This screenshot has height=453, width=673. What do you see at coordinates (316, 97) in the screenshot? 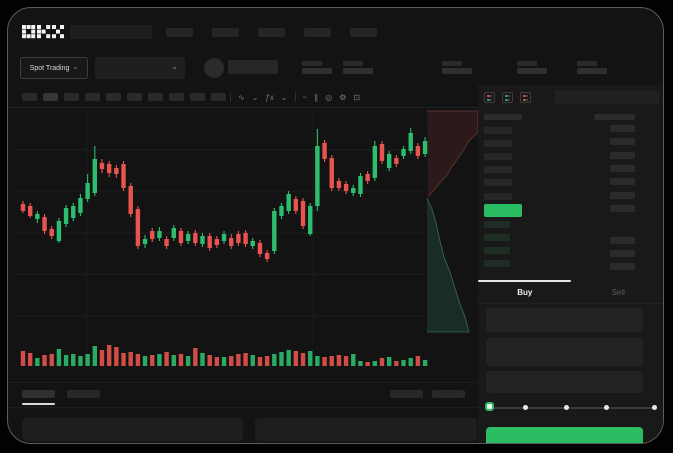
I see `chart-tool-icon: ∥` at bounding box center [316, 97].